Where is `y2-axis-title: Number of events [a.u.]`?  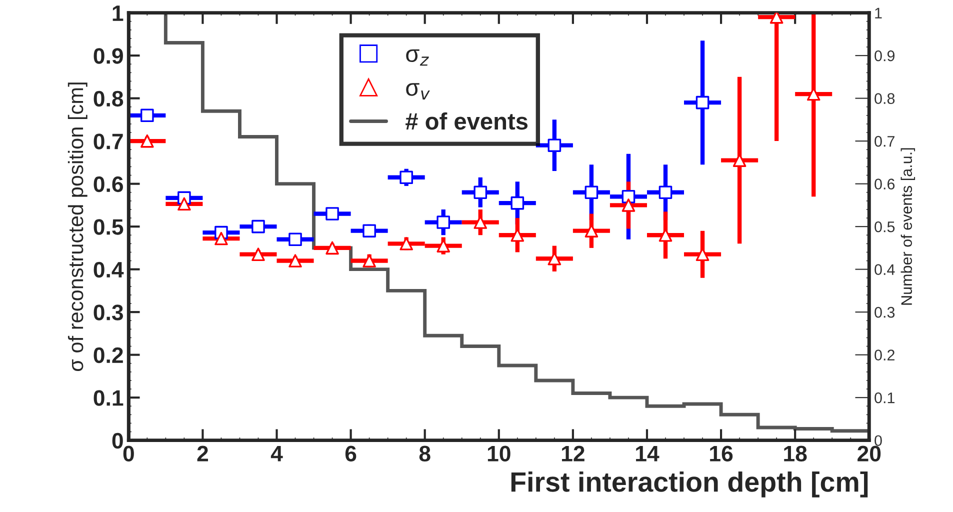
y2-axis-title: Number of events [a.u.] is located at coordinates (908, 226).